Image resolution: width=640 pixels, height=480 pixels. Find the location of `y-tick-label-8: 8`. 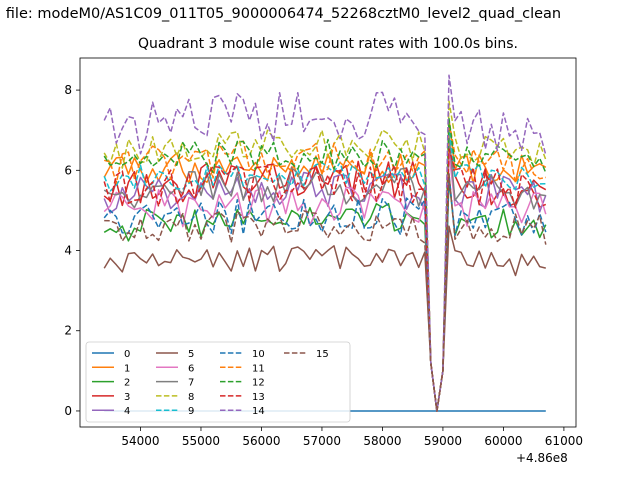

y-tick-label-8: 8 is located at coordinates (68, 90).